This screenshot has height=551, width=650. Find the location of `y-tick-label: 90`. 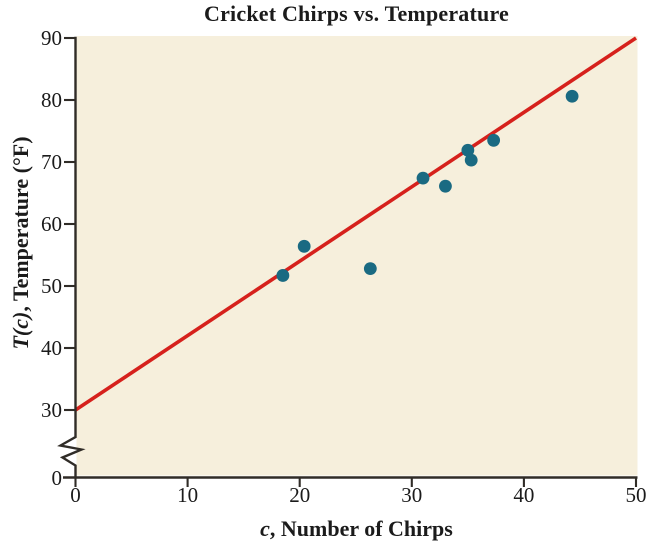

y-tick-label: 90 is located at coordinates (51, 38).